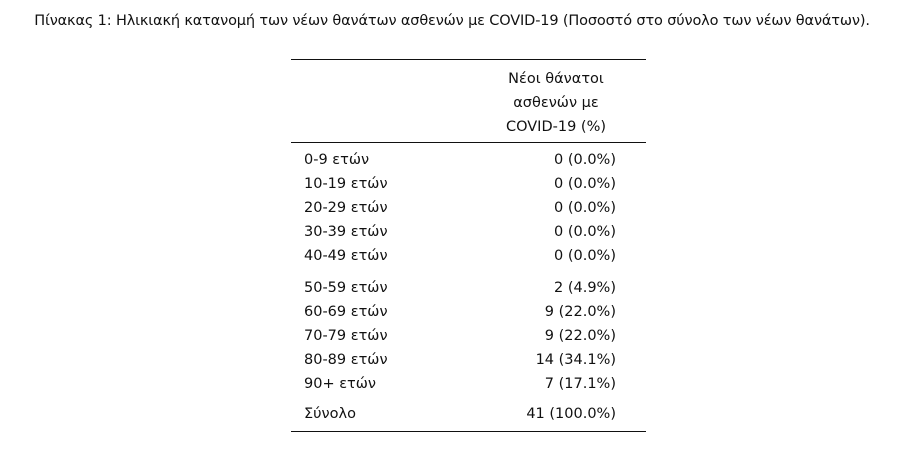 Image resolution: width=904 pixels, height=461 pixels. Describe the element at coordinates (468, 312) in the screenshot. I see `table-row: 60-69 ετών 9 (22.0%)` at that location.